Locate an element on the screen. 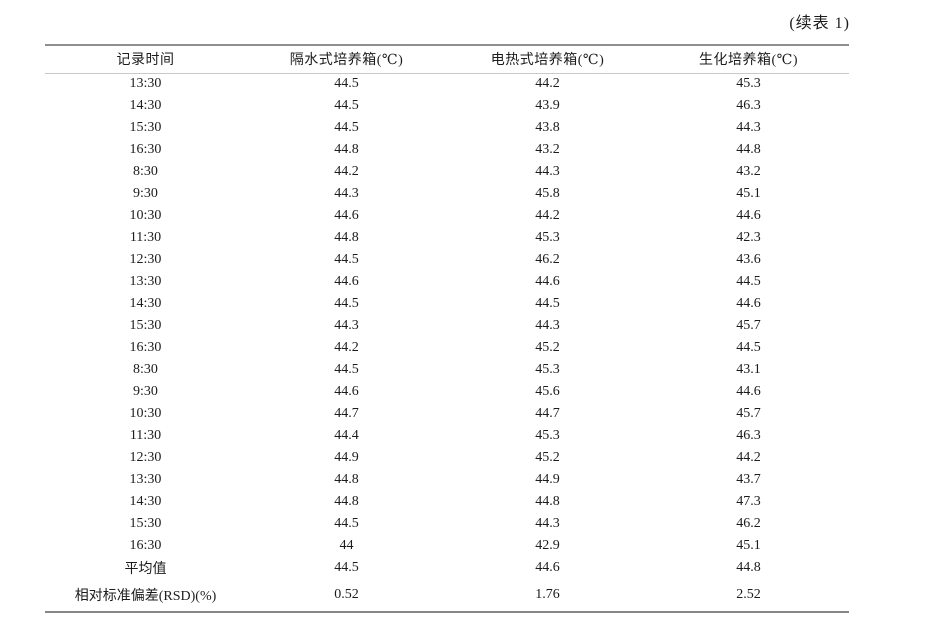 Image resolution: width=948 pixels, height=628 pixels. column-header-record-time: 记录时间 is located at coordinates (145, 61).